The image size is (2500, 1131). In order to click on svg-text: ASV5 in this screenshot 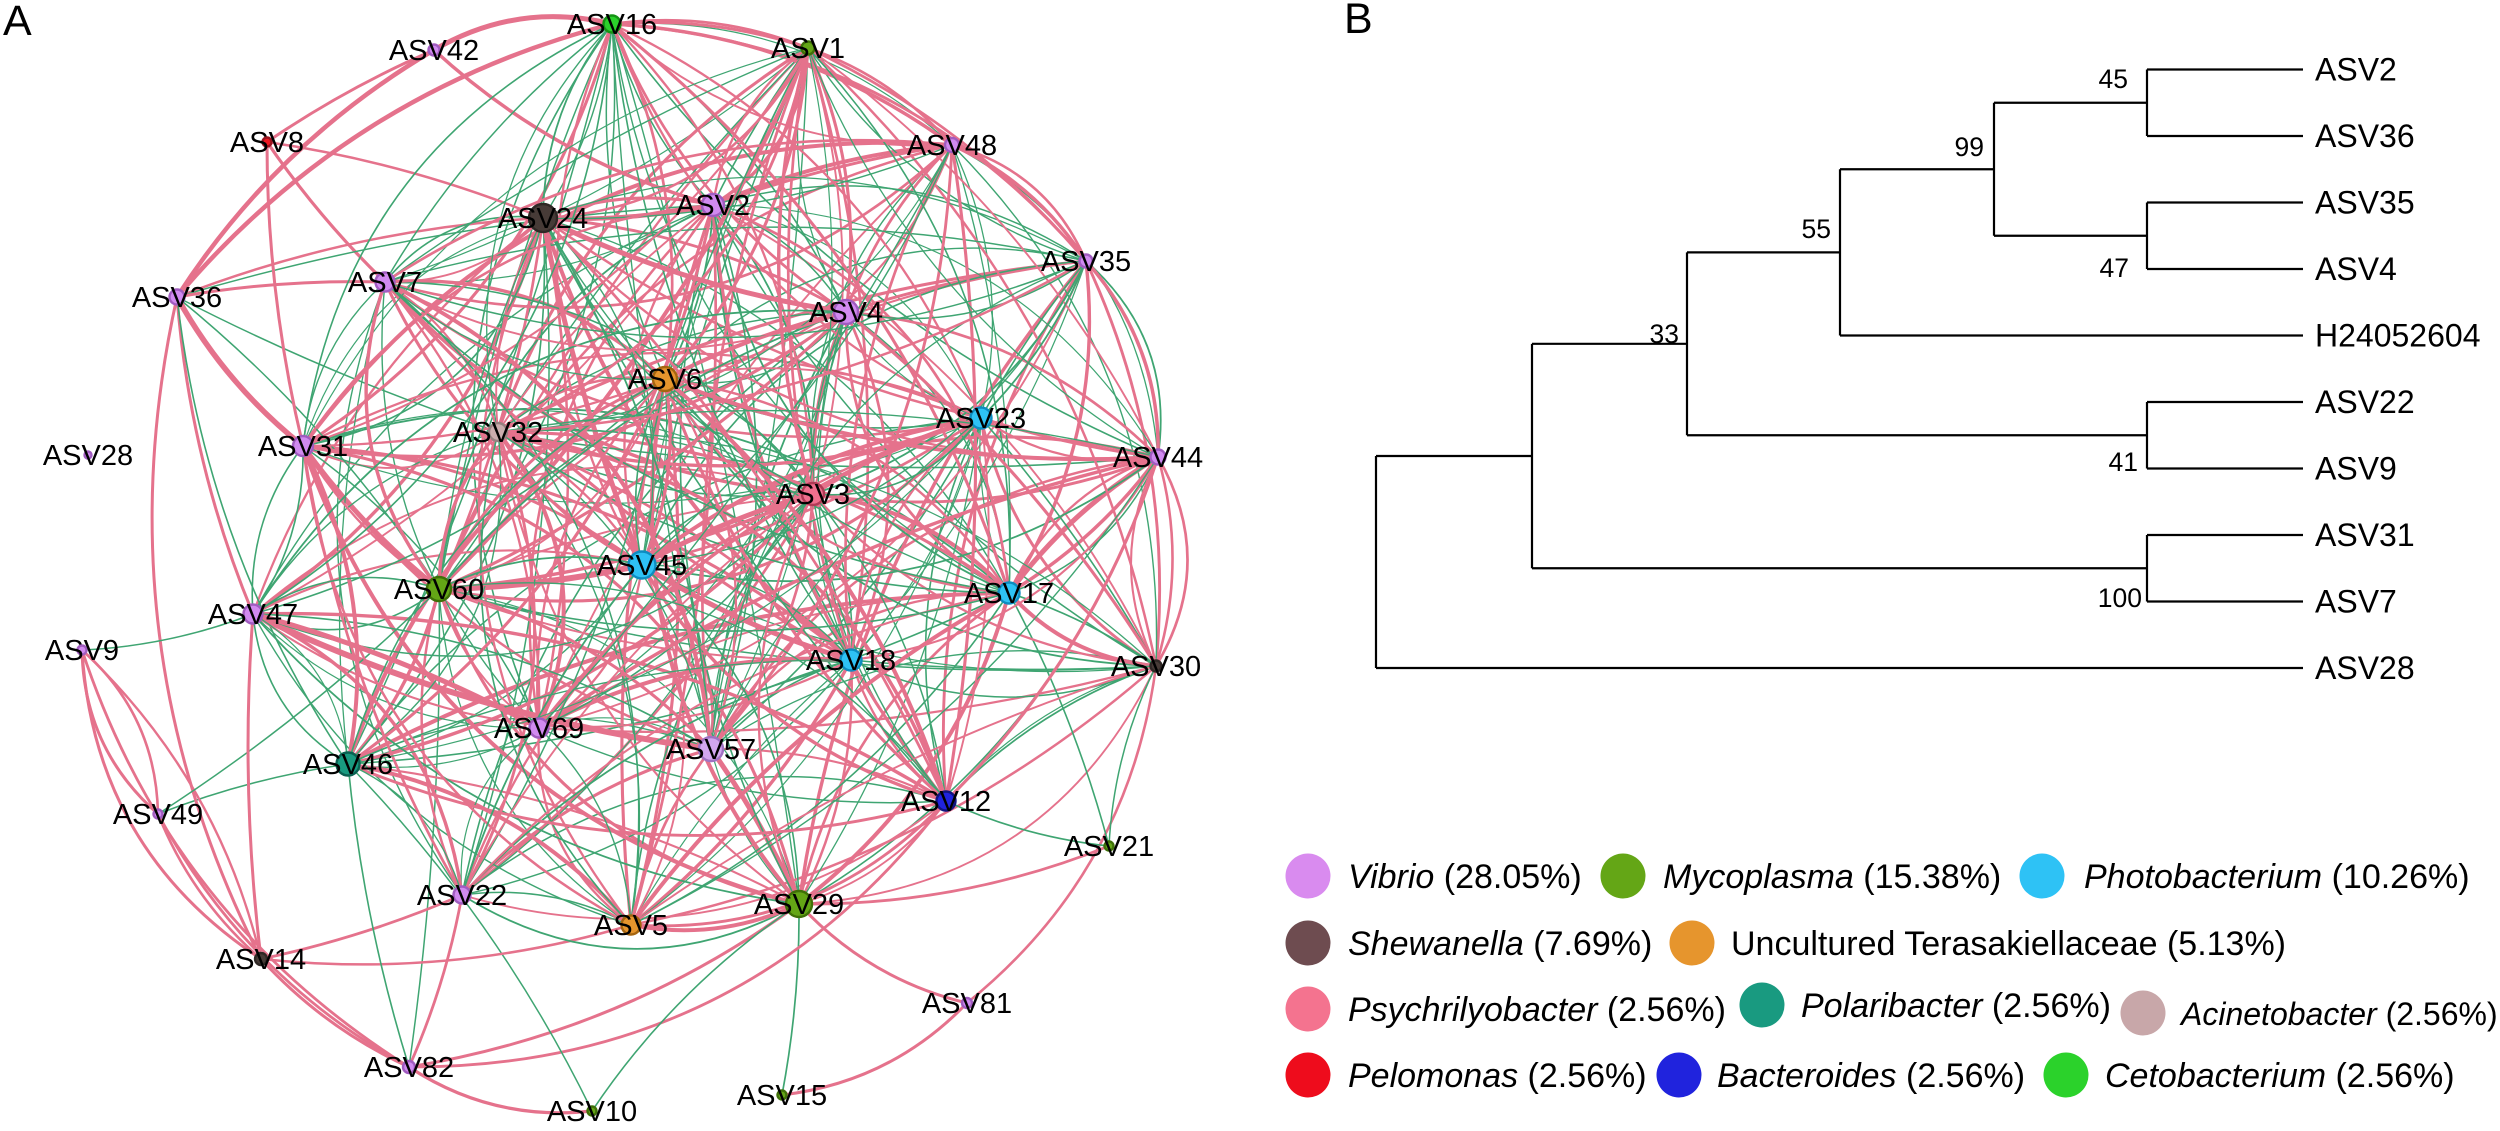, I will do `click(631, 926)`.